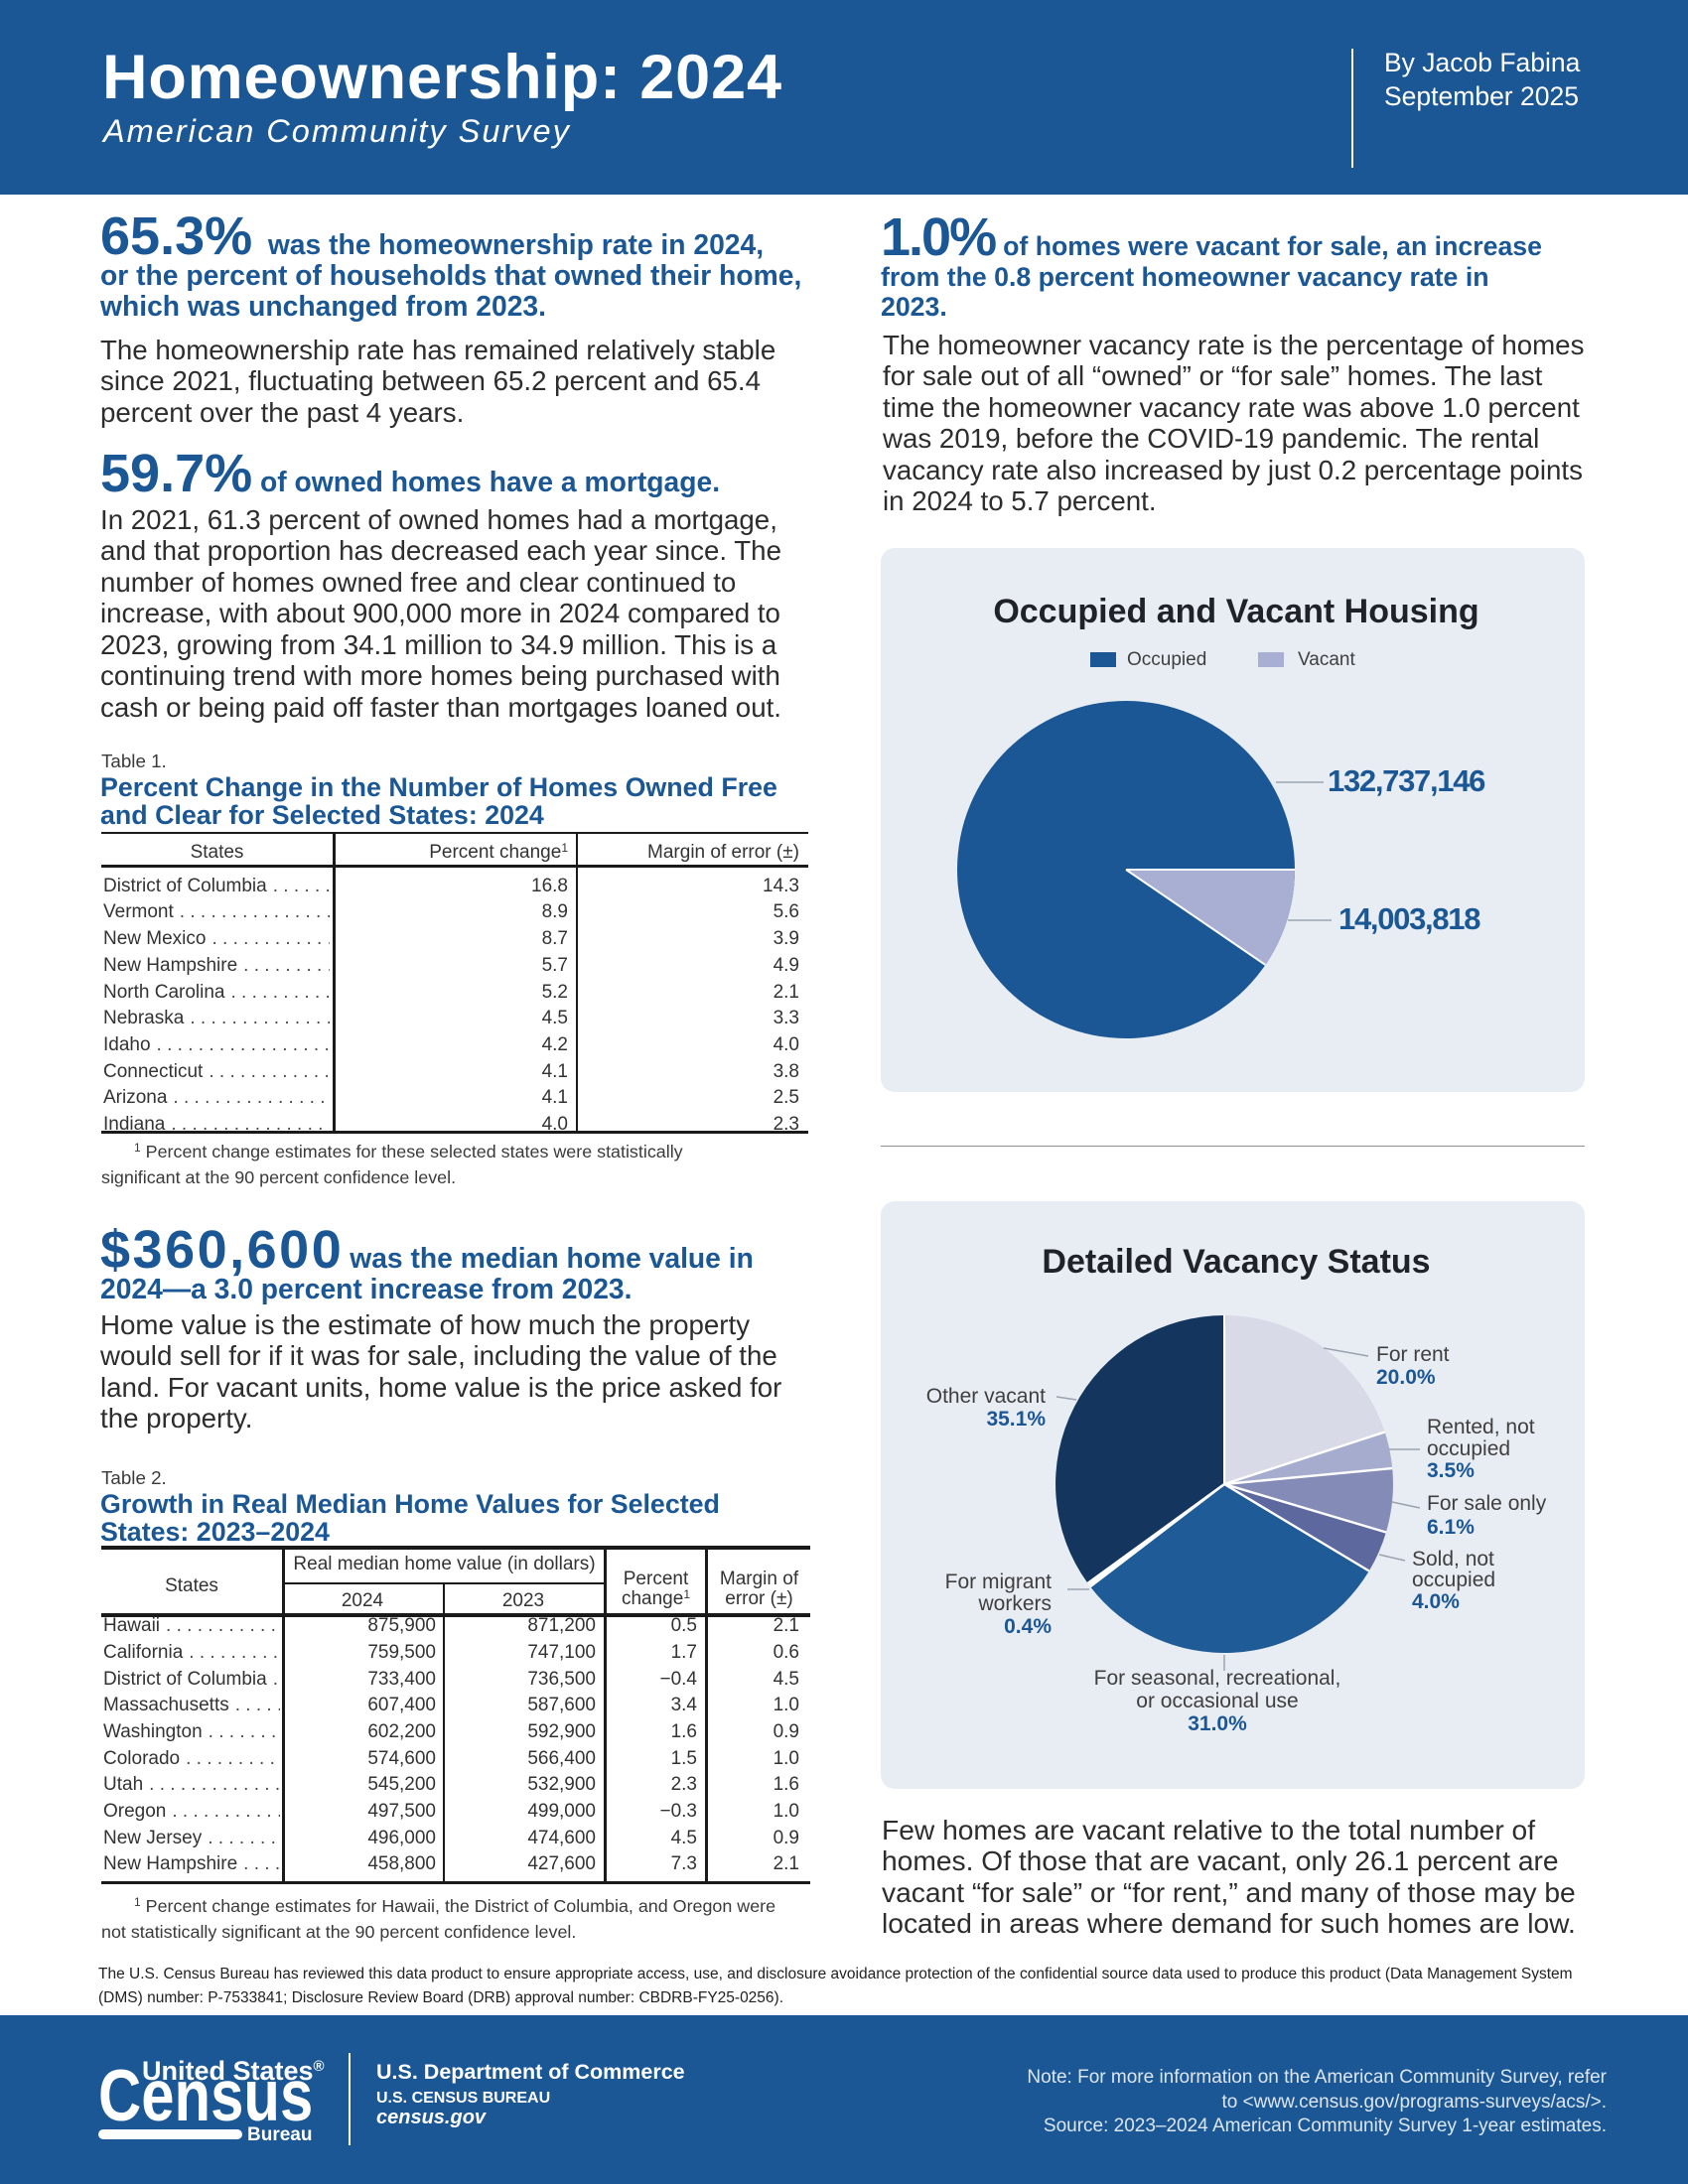 Image resolution: width=1688 pixels, height=2184 pixels. What do you see at coordinates (1413, 1354) in the screenshot?
I see `svg-text: For rent` at bounding box center [1413, 1354].